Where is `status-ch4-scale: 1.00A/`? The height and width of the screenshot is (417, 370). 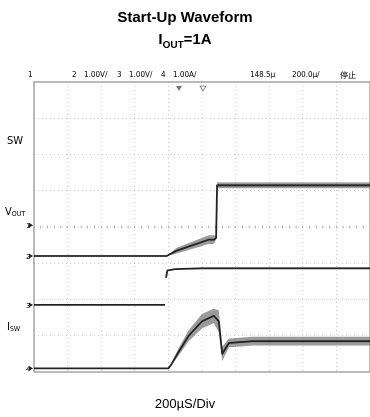
status-ch4-scale: 1.00A/ is located at coordinates (185, 74).